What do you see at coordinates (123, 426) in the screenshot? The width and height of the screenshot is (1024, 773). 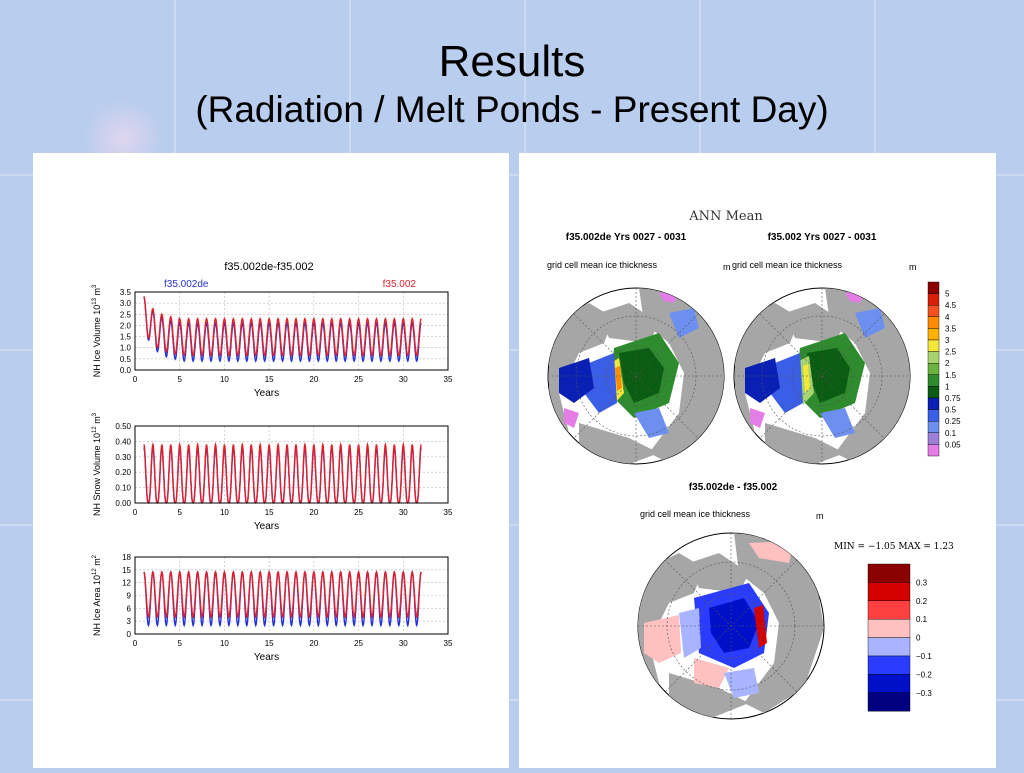 I see `y-tick-label: 0.50` at bounding box center [123, 426].